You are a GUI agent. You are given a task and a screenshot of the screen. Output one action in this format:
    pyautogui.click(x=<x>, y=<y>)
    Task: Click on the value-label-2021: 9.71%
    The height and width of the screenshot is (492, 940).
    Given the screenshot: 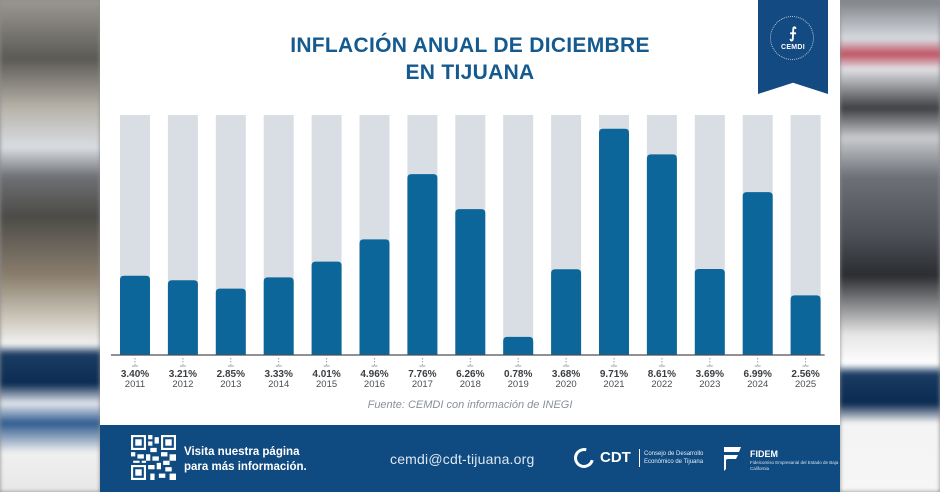 What is the action you would take?
    pyautogui.click(x=614, y=374)
    